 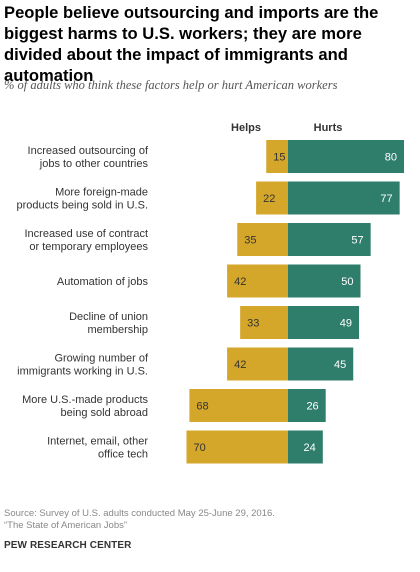 What do you see at coordinates (202, 407) in the screenshot?
I see `bar-helps-value: 68` at bounding box center [202, 407].